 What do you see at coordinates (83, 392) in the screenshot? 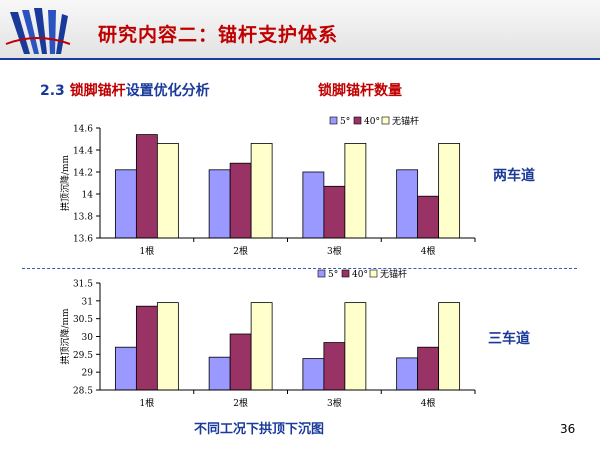
I see `y-tick-label: 28.5` at bounding box center [83, 392].